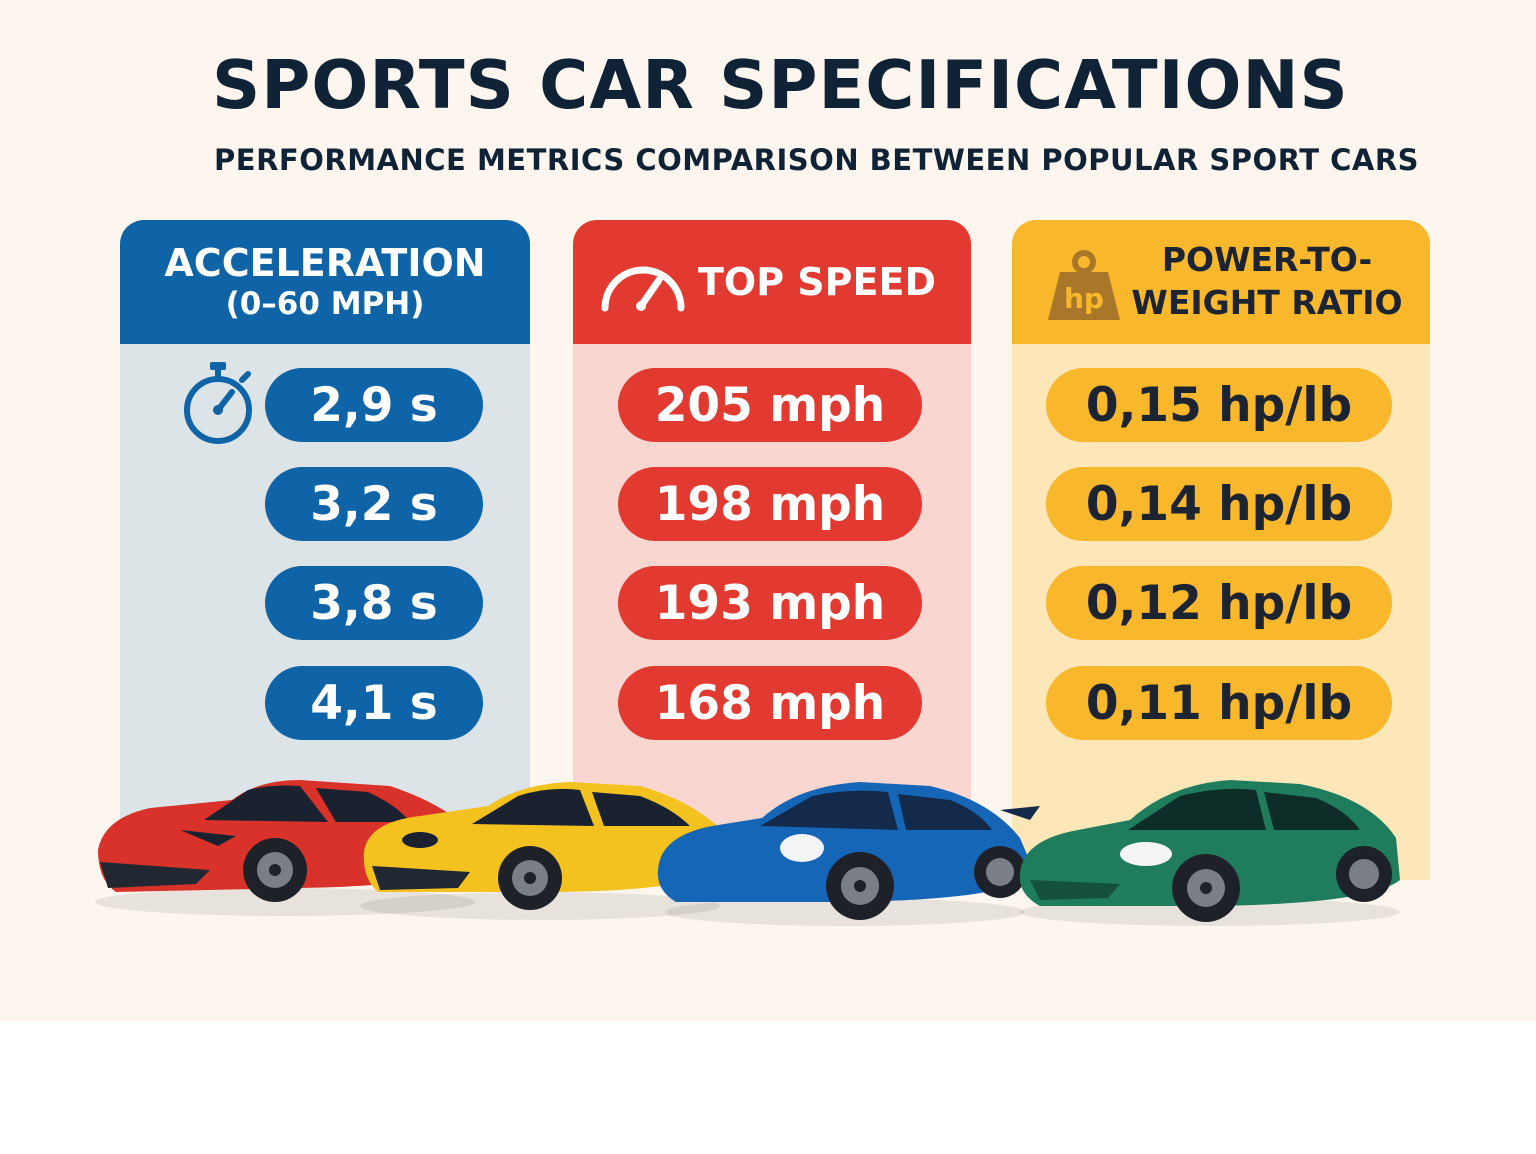  What do you see at coordinates (325, 263) in the screenshot?
I see `acceleration-heading: ACCELERATION` at bounding box center [325, 263].